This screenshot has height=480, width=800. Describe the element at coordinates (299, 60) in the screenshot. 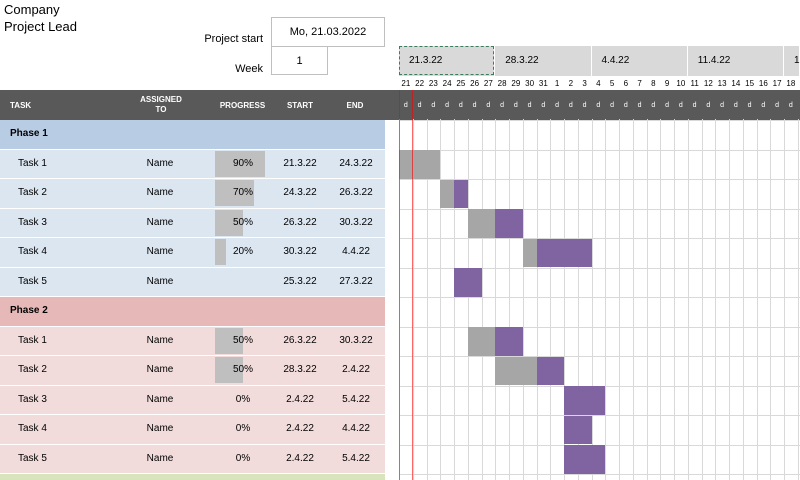

I see `week-field: 1` at that location.